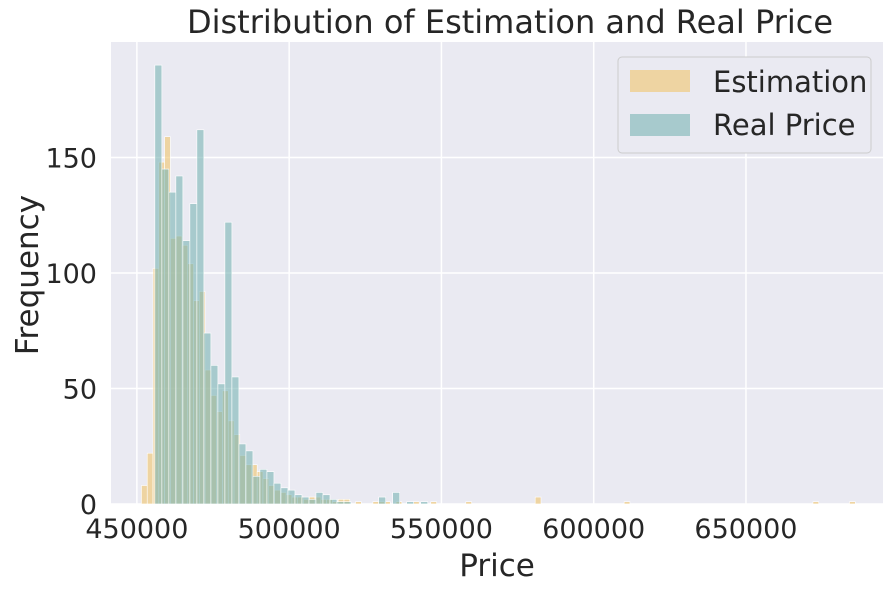 The height and width of the screenshot is (592, 895). Describe the element at coordinates (71, 274) in the screenshot. I see `y-tick-label: 100` at that location.